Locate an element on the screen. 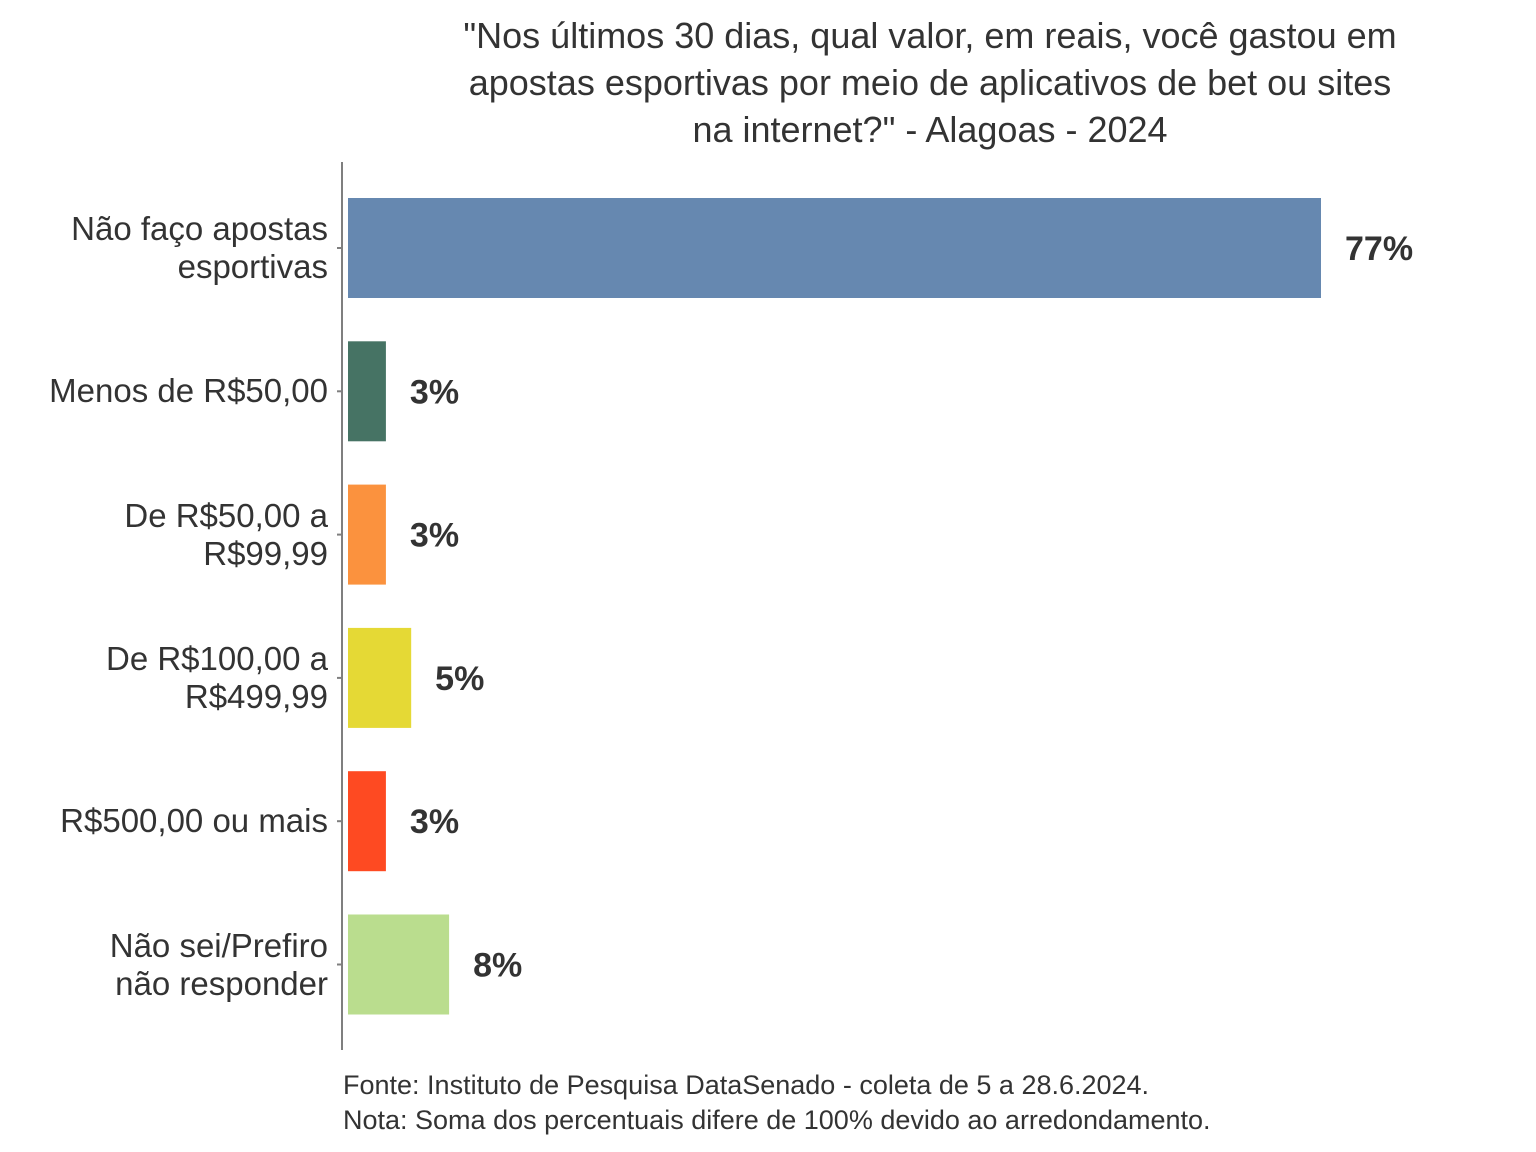 This screenshot has width=1536, height=1152. category-label-5: R$500,00 ou mais is located at coordinates (194, 821).